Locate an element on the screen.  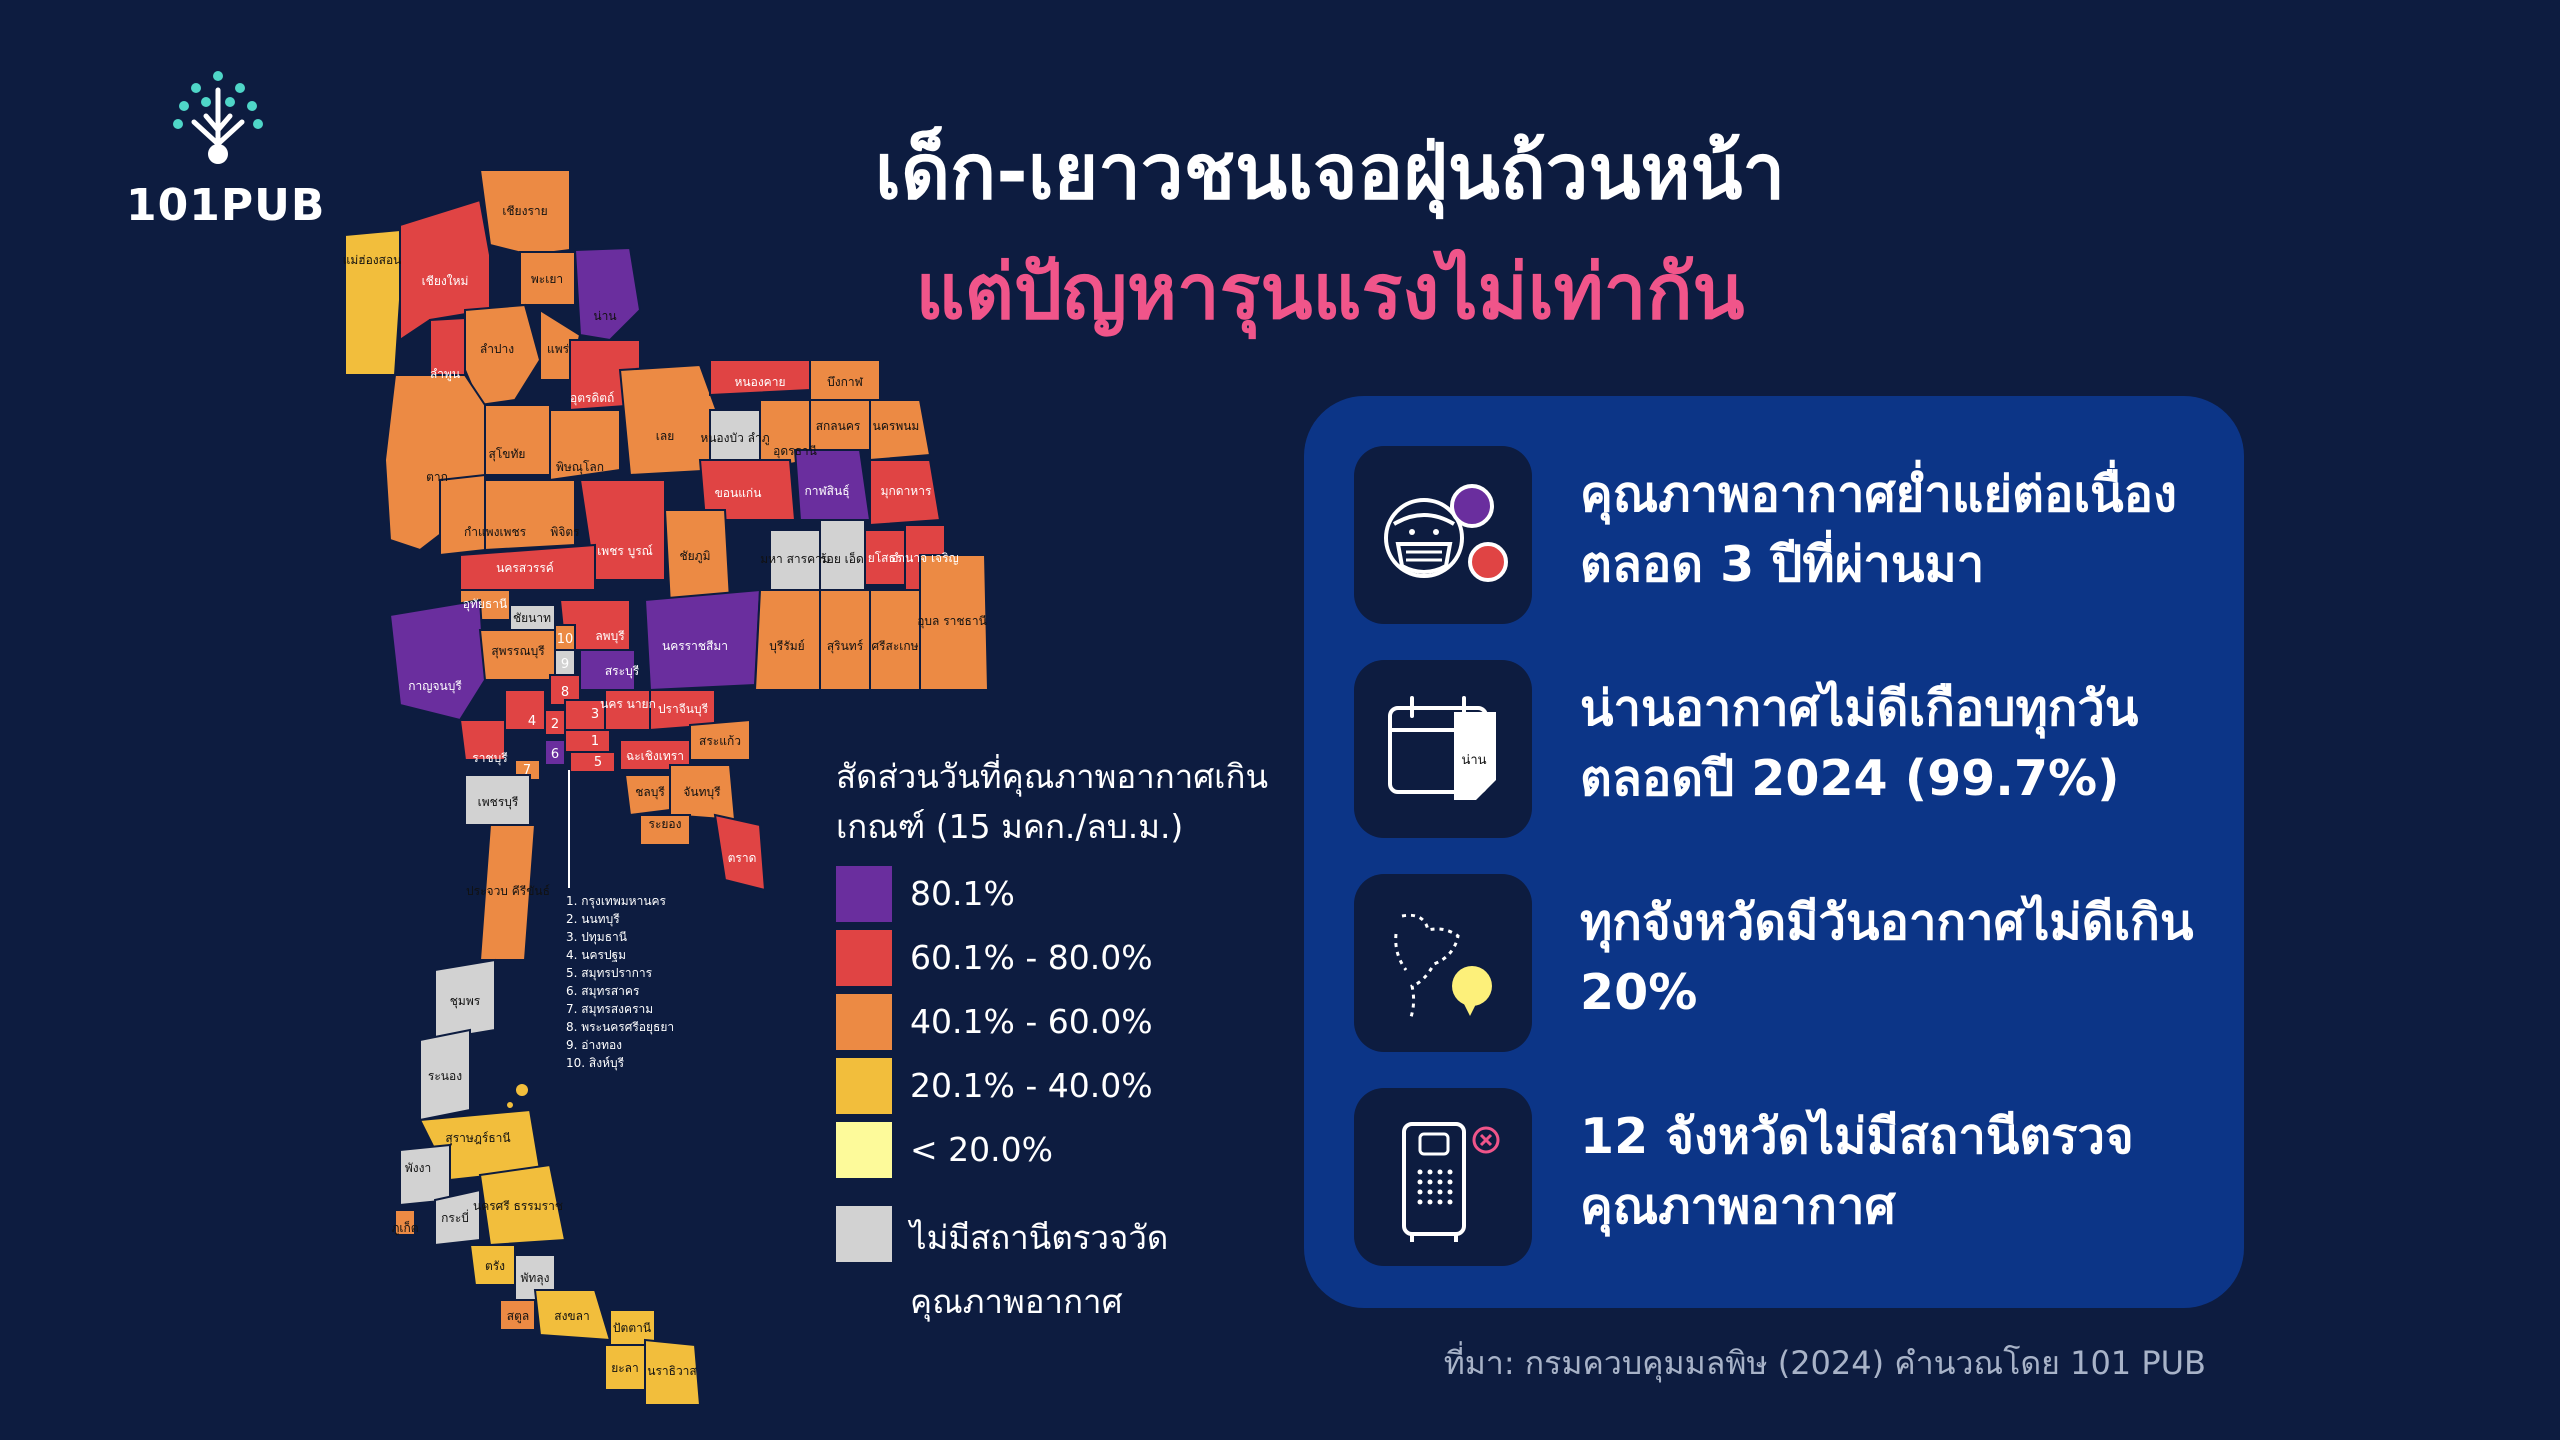
province-label: ปัตตานี is located at coordinates (632, 1328).